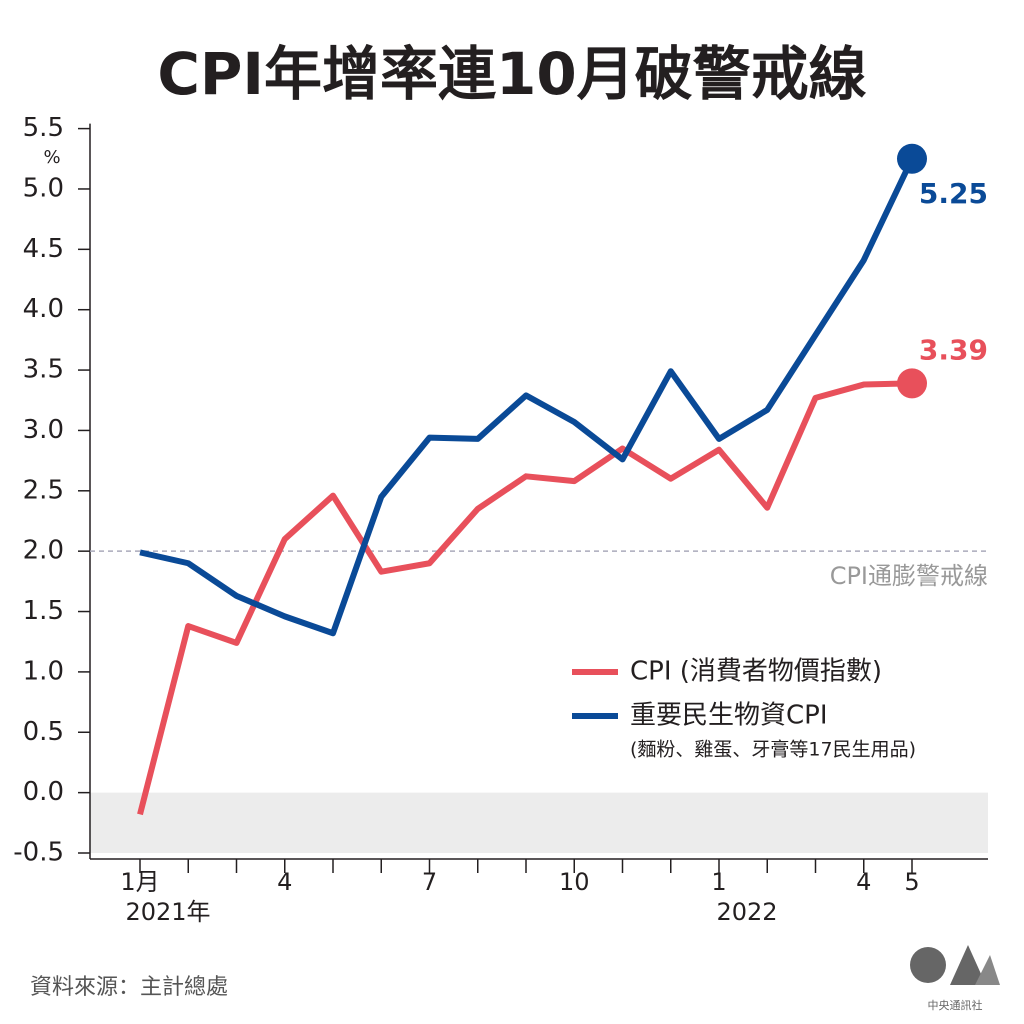 The image size is (1024, 1024). I want to click on legend-label: CPI (消費者物價指數), so click(756, 672).